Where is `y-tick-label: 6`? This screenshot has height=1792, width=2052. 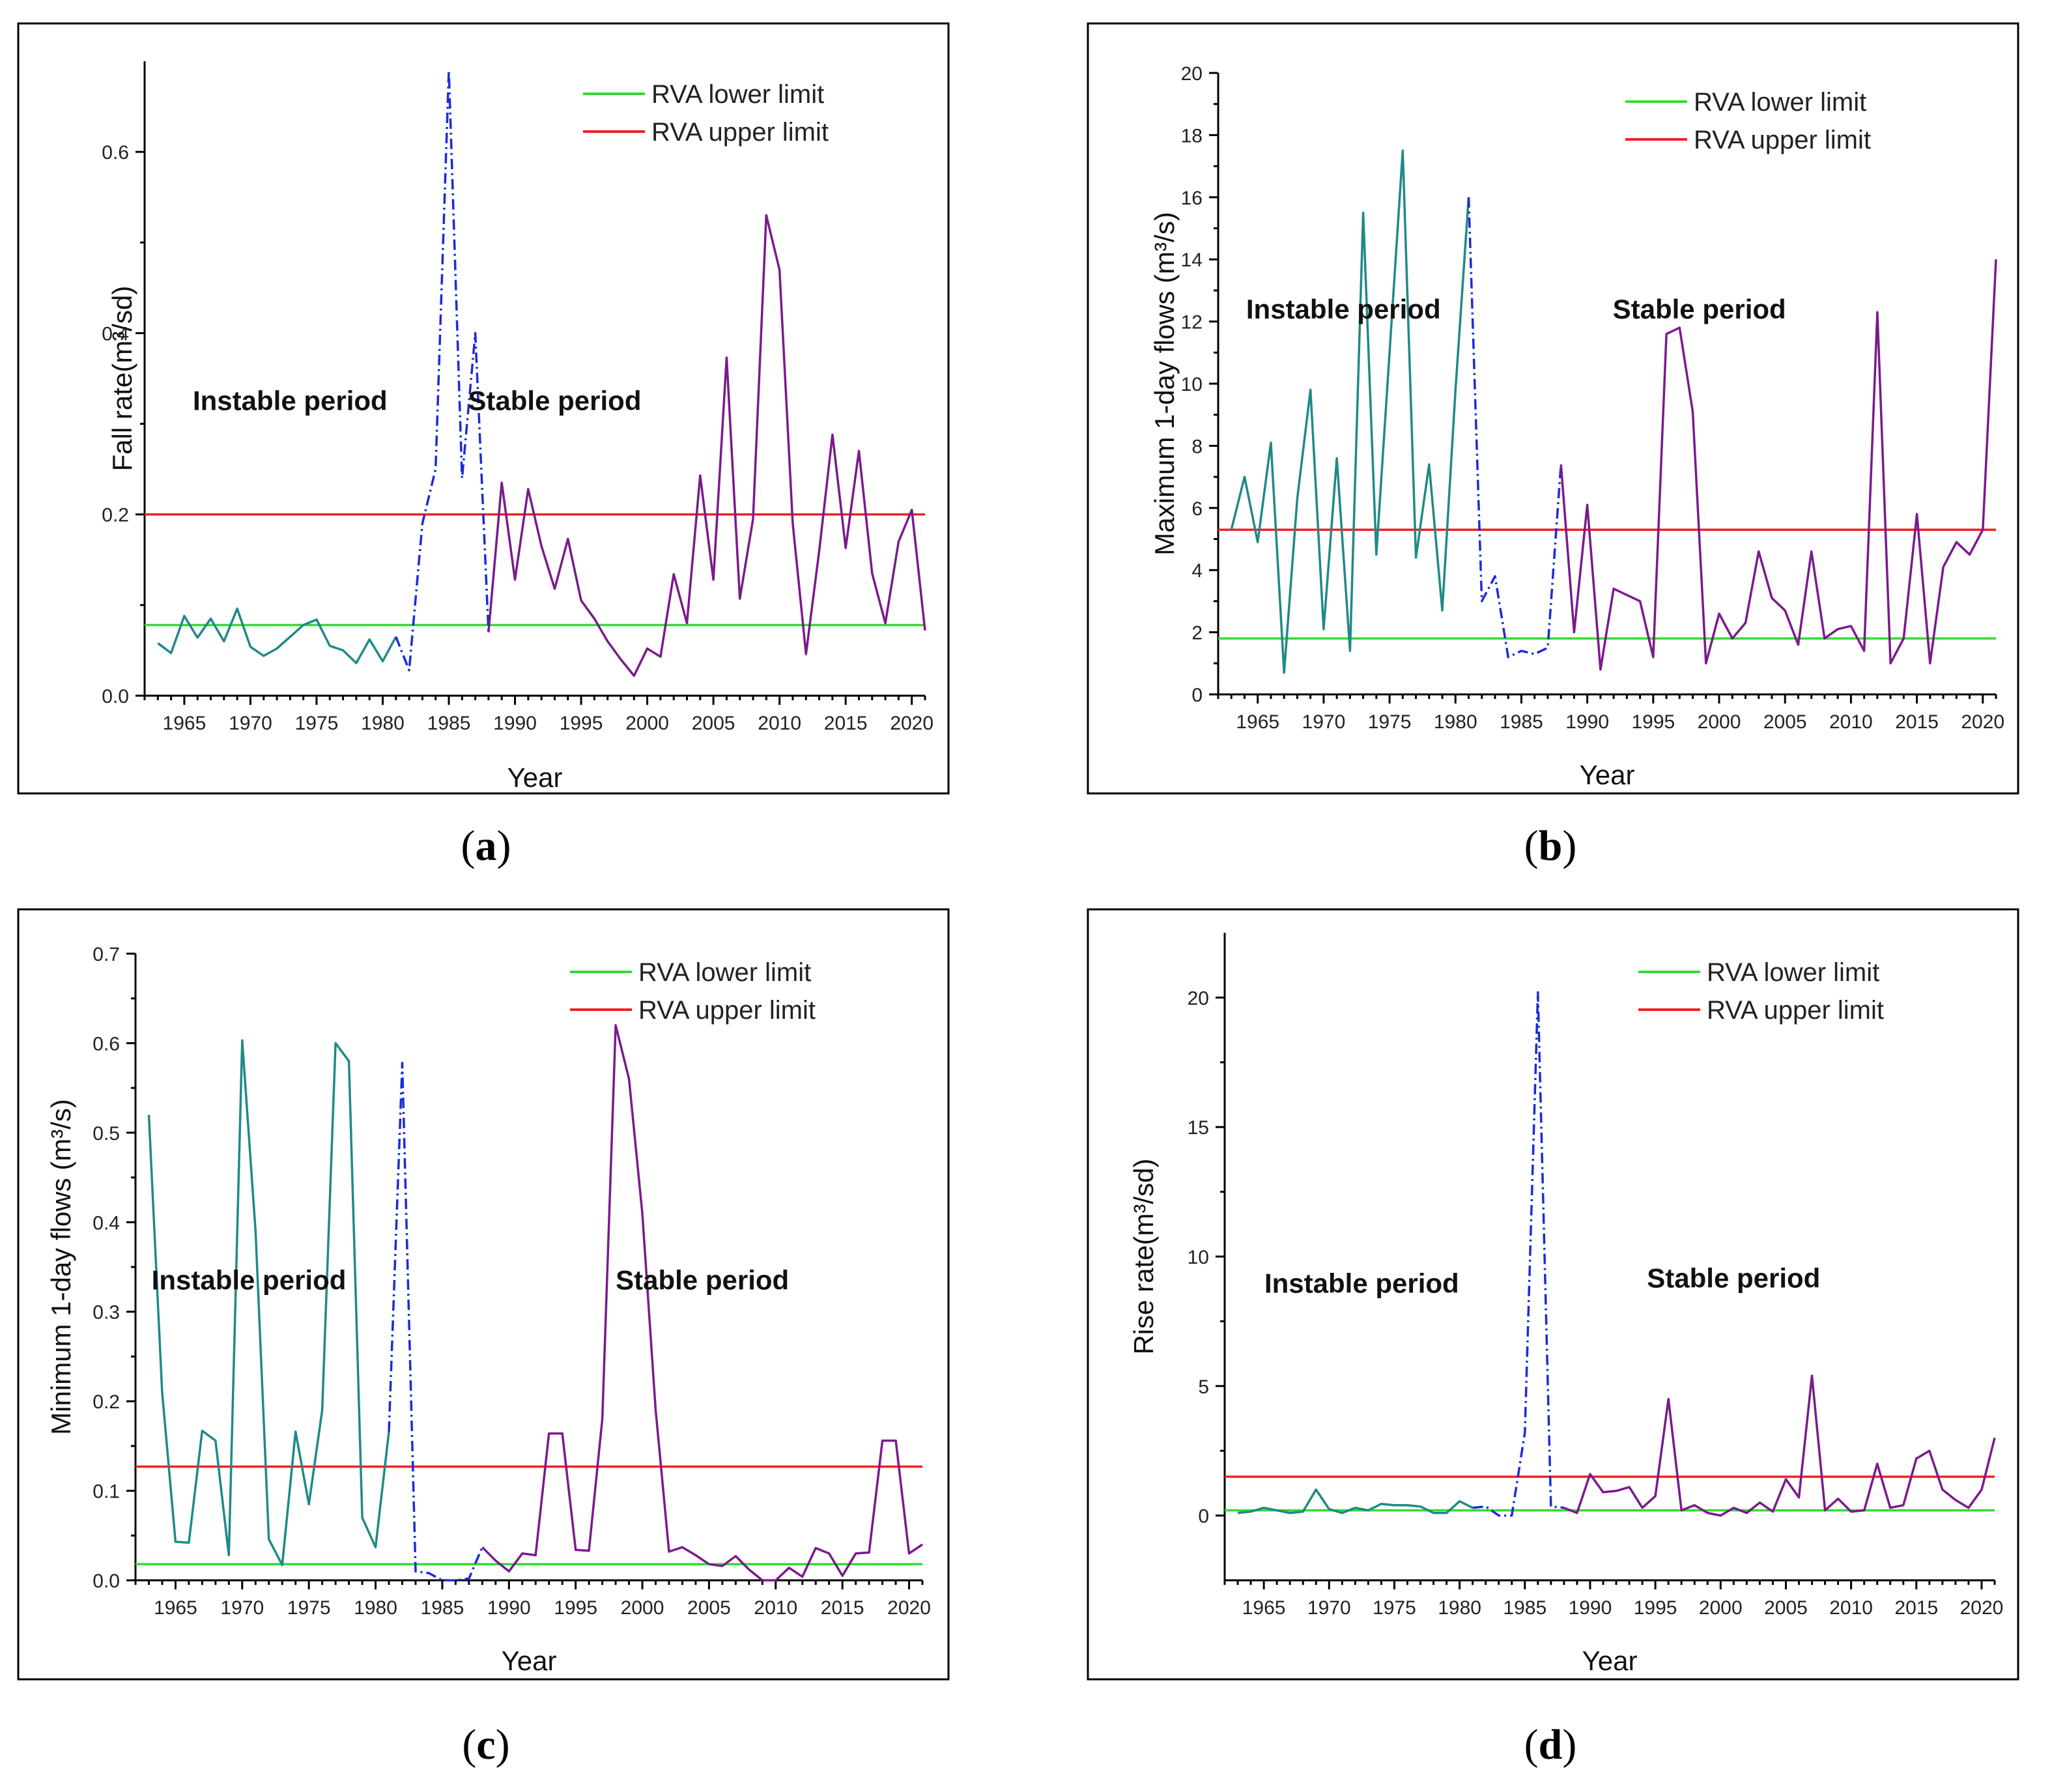
y-tick-label: 6 is located at coordinates (1197, 509).